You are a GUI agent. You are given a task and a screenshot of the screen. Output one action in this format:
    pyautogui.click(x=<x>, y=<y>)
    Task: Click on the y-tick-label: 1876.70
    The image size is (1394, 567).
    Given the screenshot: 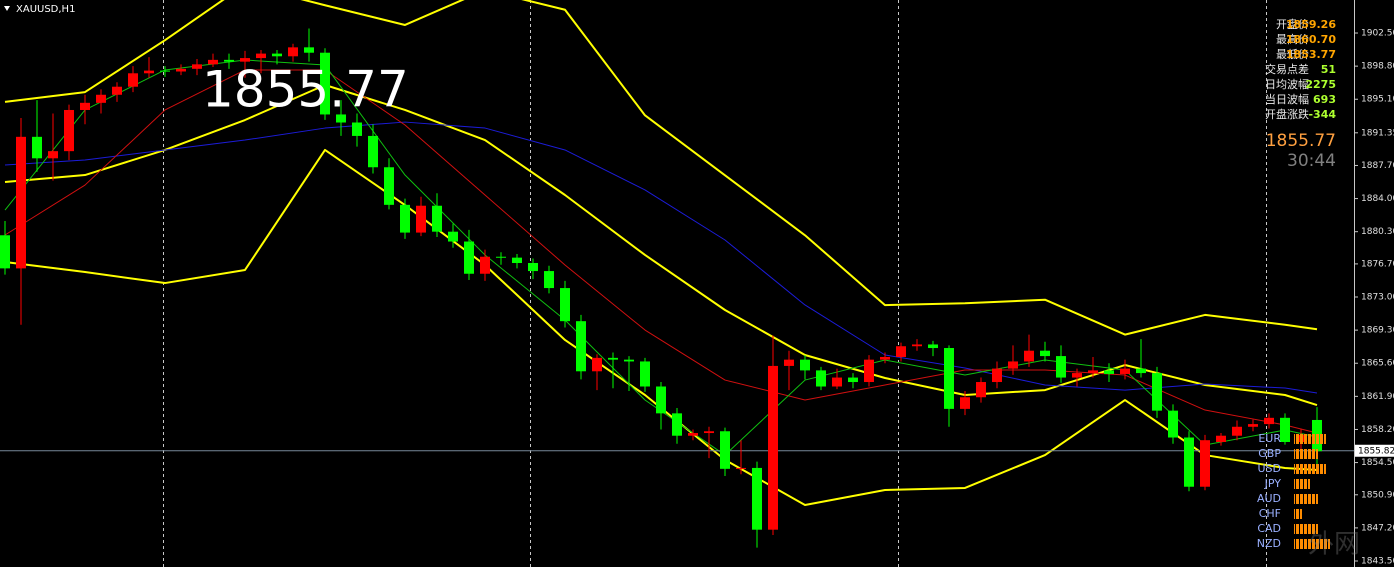 What is the action you would take?
    pyautogui.click(x=1377, y=264)
    